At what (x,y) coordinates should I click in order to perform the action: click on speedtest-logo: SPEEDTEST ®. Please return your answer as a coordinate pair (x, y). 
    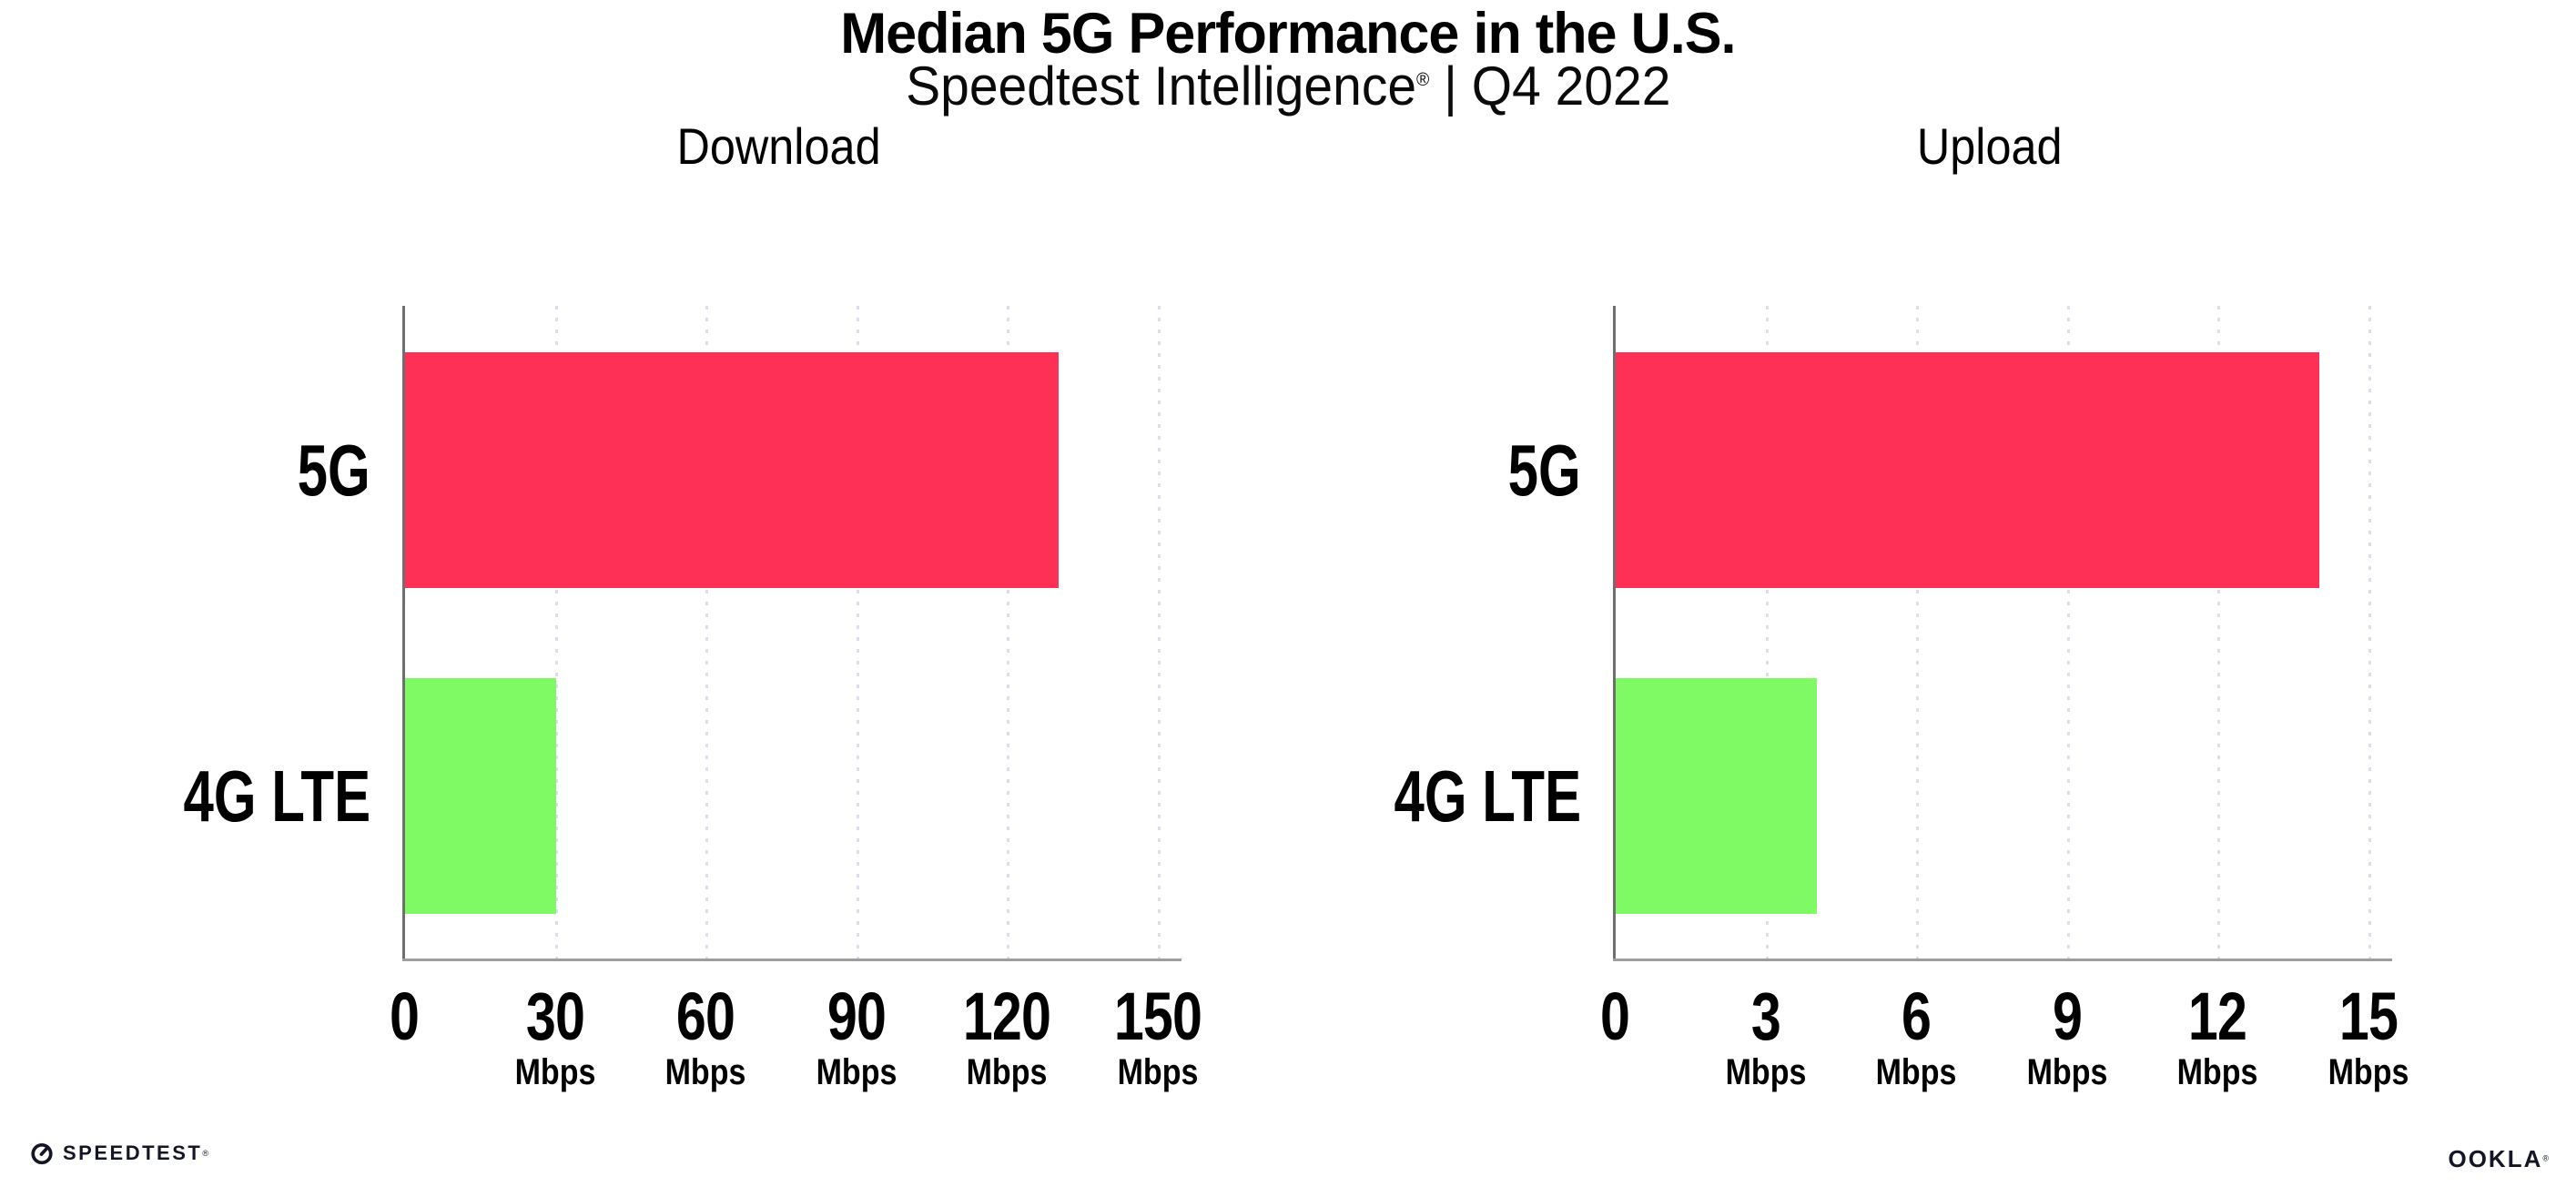
    Looking at the image, I should click on (119, 1153).